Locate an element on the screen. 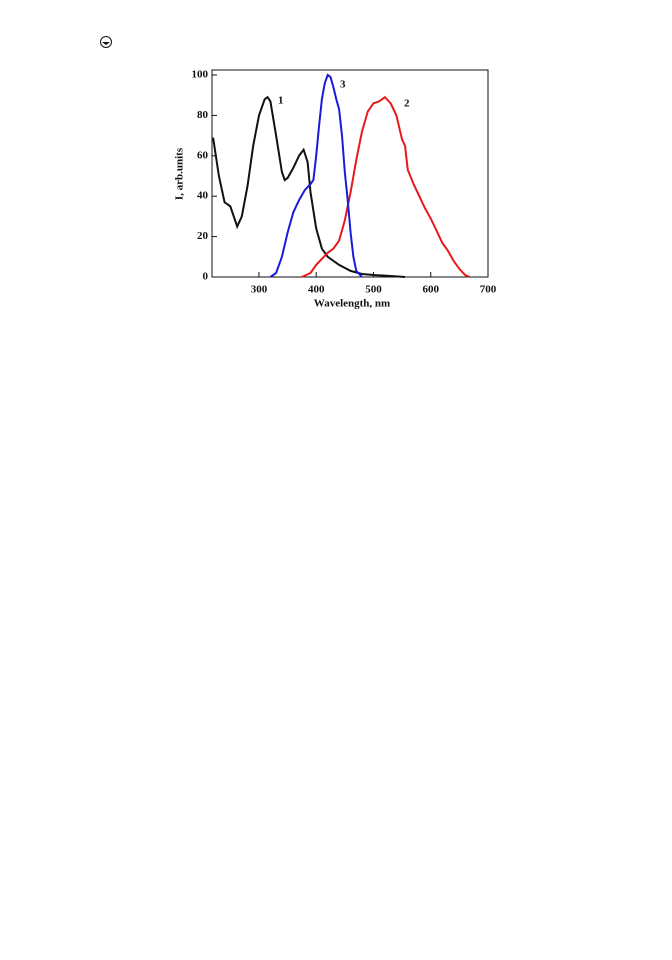 The image size is (672, 960). x-tick-label: 700 is located at coordinates (488, 290).